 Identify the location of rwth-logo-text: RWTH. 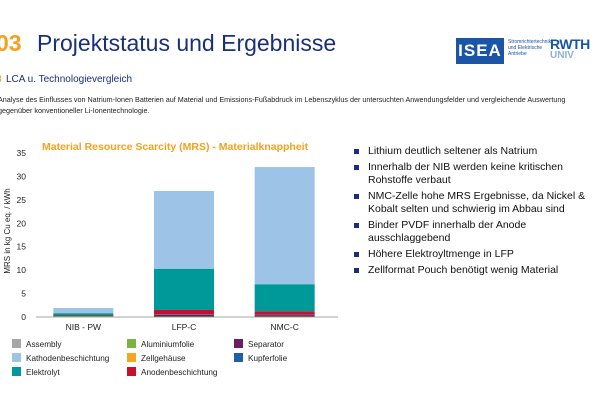
(570, 44).